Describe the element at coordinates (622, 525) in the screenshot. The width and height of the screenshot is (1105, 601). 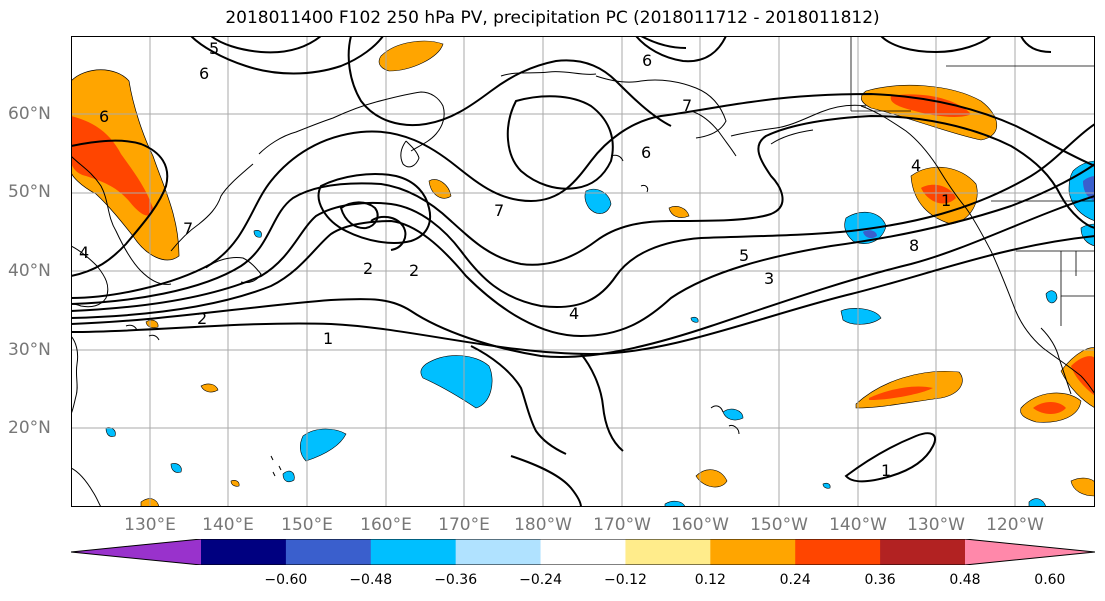
I see `lon-label-170w: 170°W` at that location.